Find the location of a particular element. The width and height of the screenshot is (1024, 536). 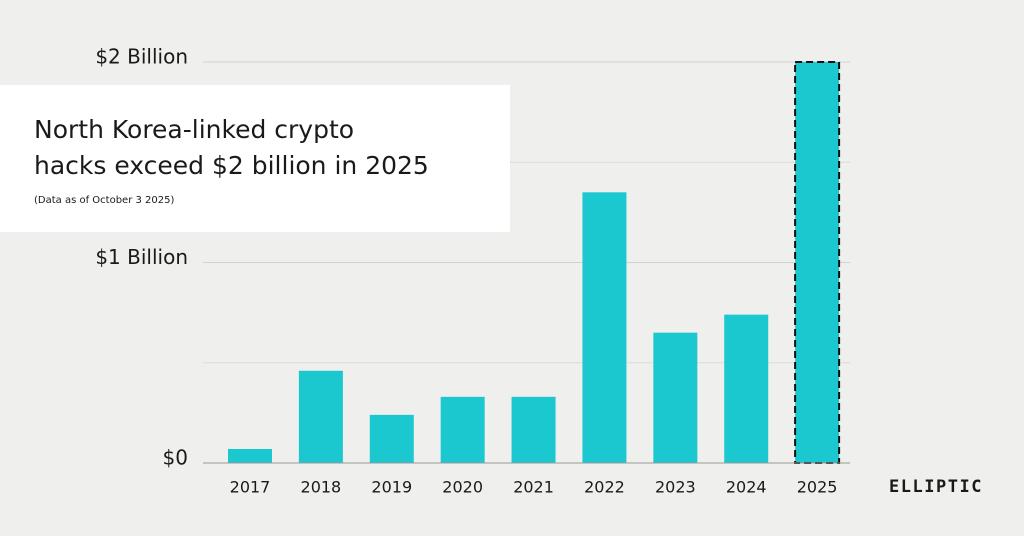

x-tick-label: 2022 is located at coordinates (604, 487).